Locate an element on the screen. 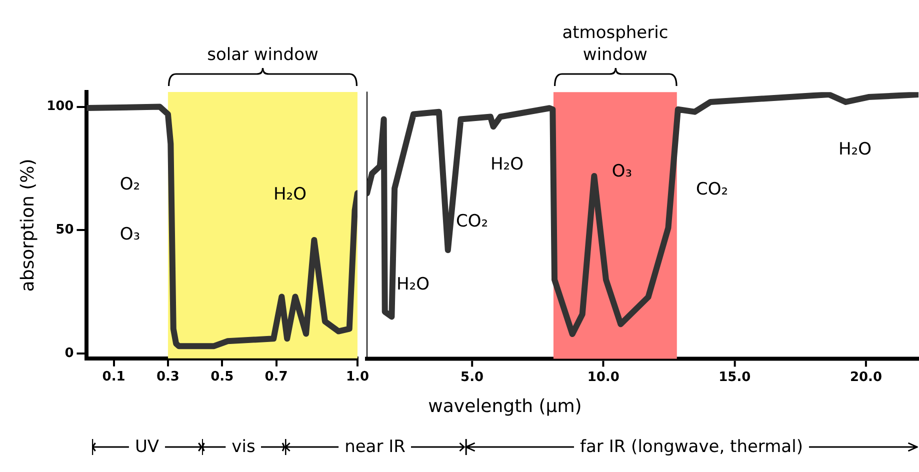 The height and width of the screenshot is (472, 919). y-tick-label: 0 is located at coordinates (69, 353).